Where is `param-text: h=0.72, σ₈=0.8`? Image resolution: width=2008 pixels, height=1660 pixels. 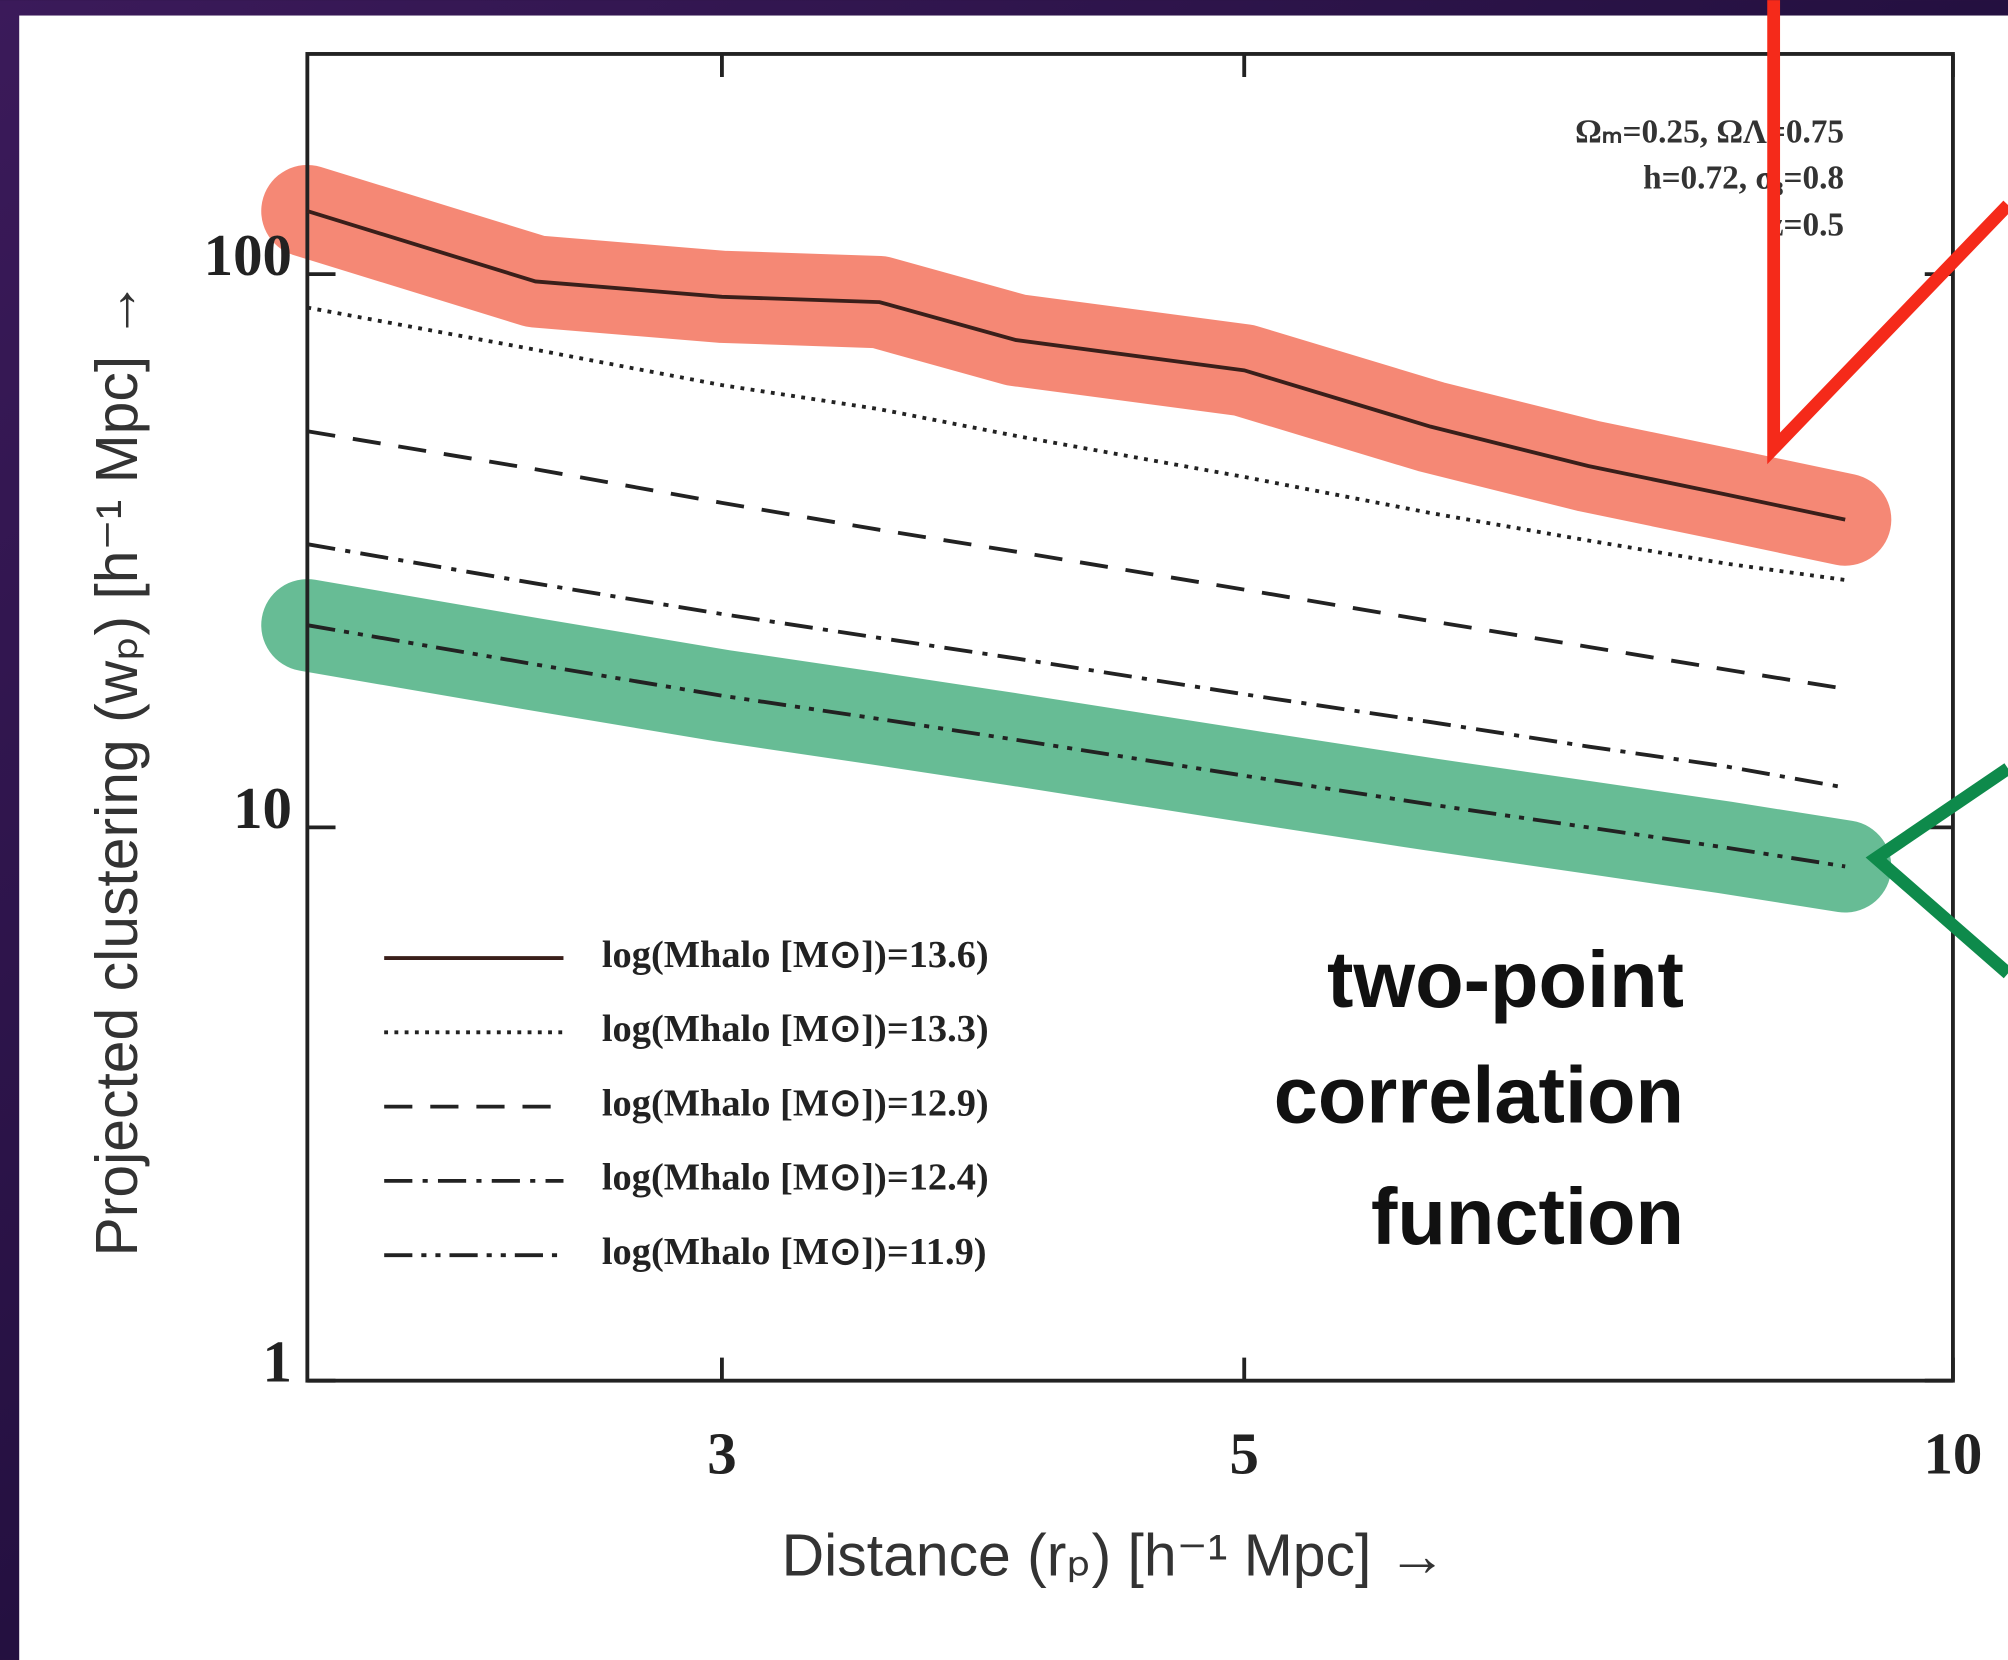
param-text: h=0.72, σ₈=0.8 is located at coordinates (1743, 177).